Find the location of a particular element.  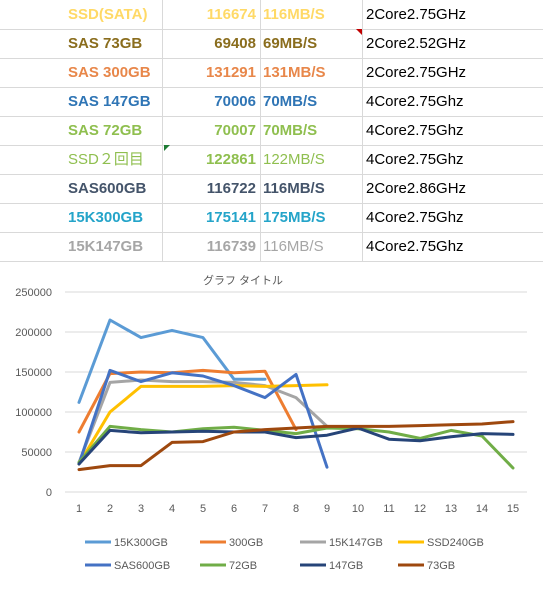

x-tick-label: 9 is located at coordinates (327, 509).